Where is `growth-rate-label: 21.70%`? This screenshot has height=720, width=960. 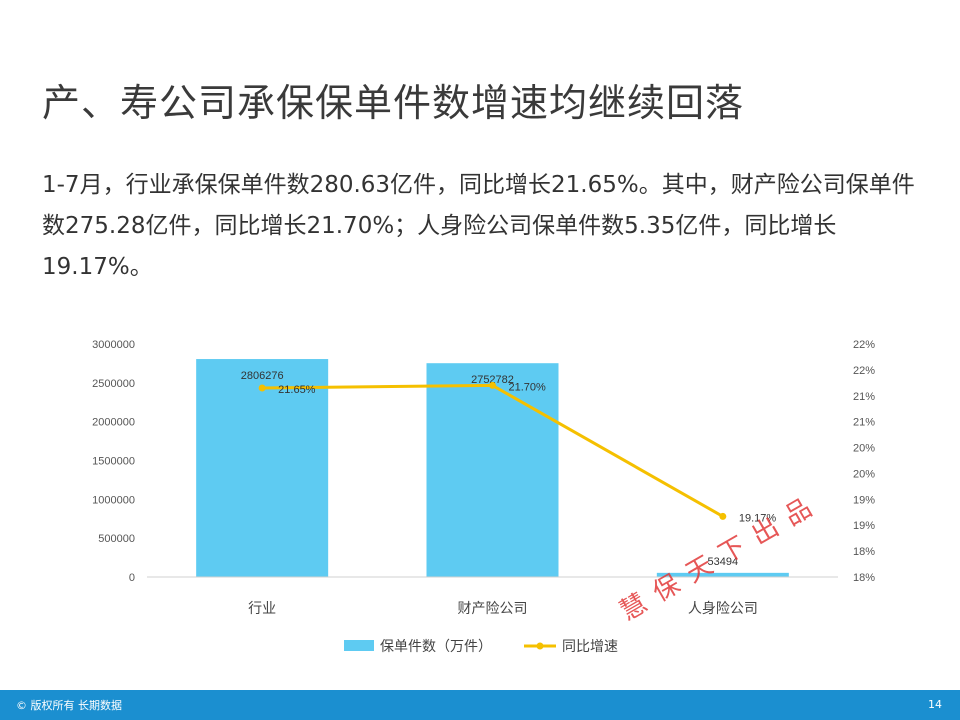
growth-rate-label: 21.70% is located at coordinates (528, 387).